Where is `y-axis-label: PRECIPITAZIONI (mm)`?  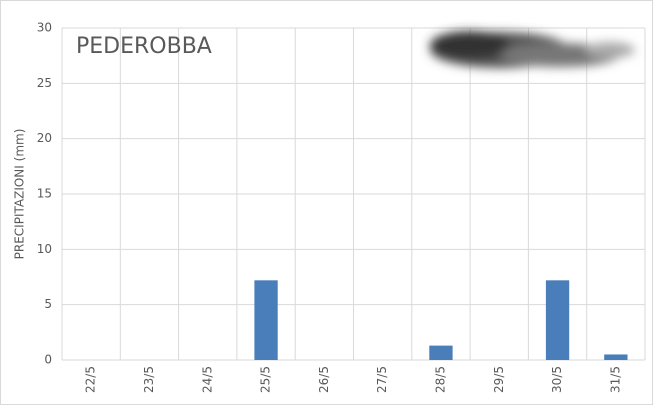
y-axis-label: PRECIPITAZIONI (mm) is located at coordinates (20, 194).